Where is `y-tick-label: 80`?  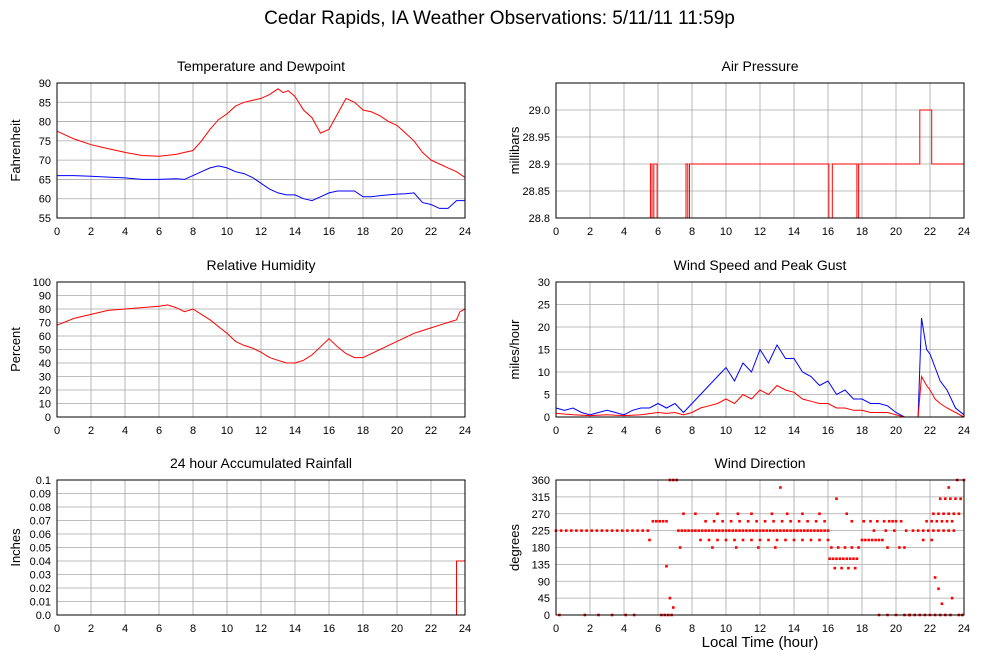
y-tick-label: 80 is located at coordinates (45, 123).